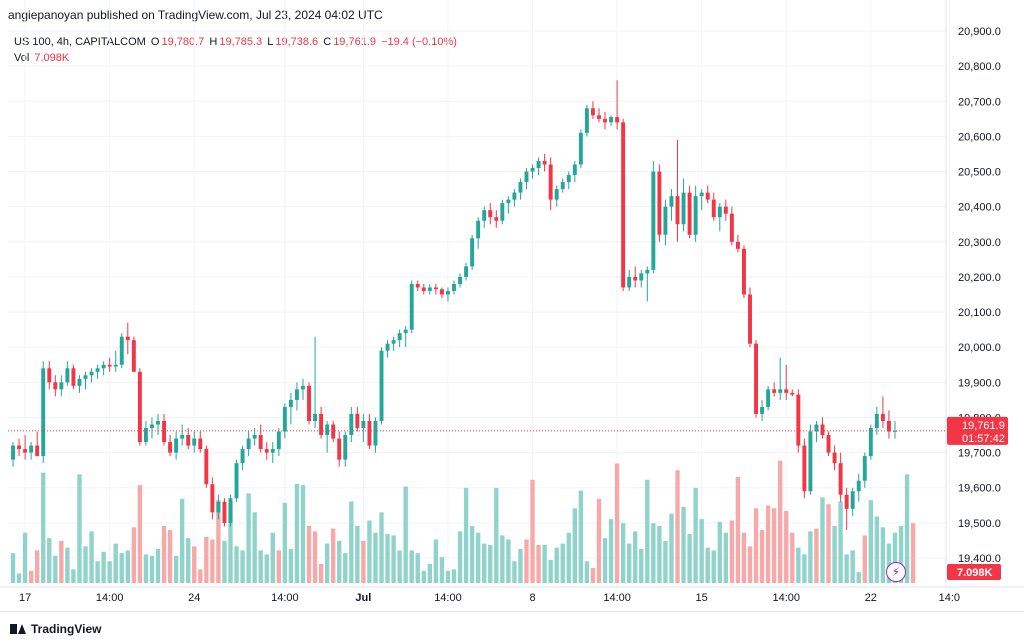  I want to click on high-value: 19,785.3, so click(241, 42).